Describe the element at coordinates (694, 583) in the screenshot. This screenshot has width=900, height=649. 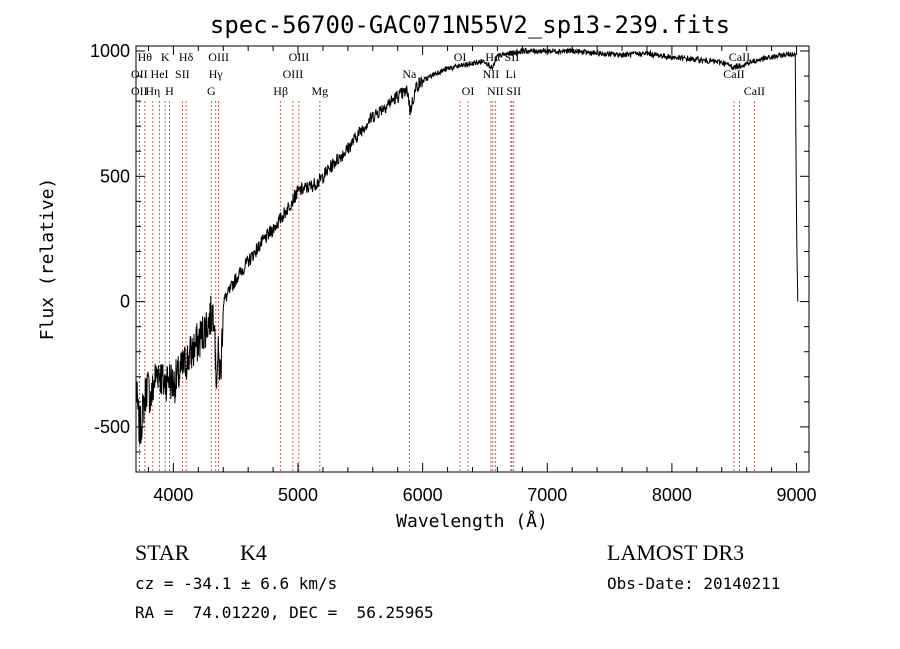
I see `observation-date: Obs-Date: 20140211` at that location.